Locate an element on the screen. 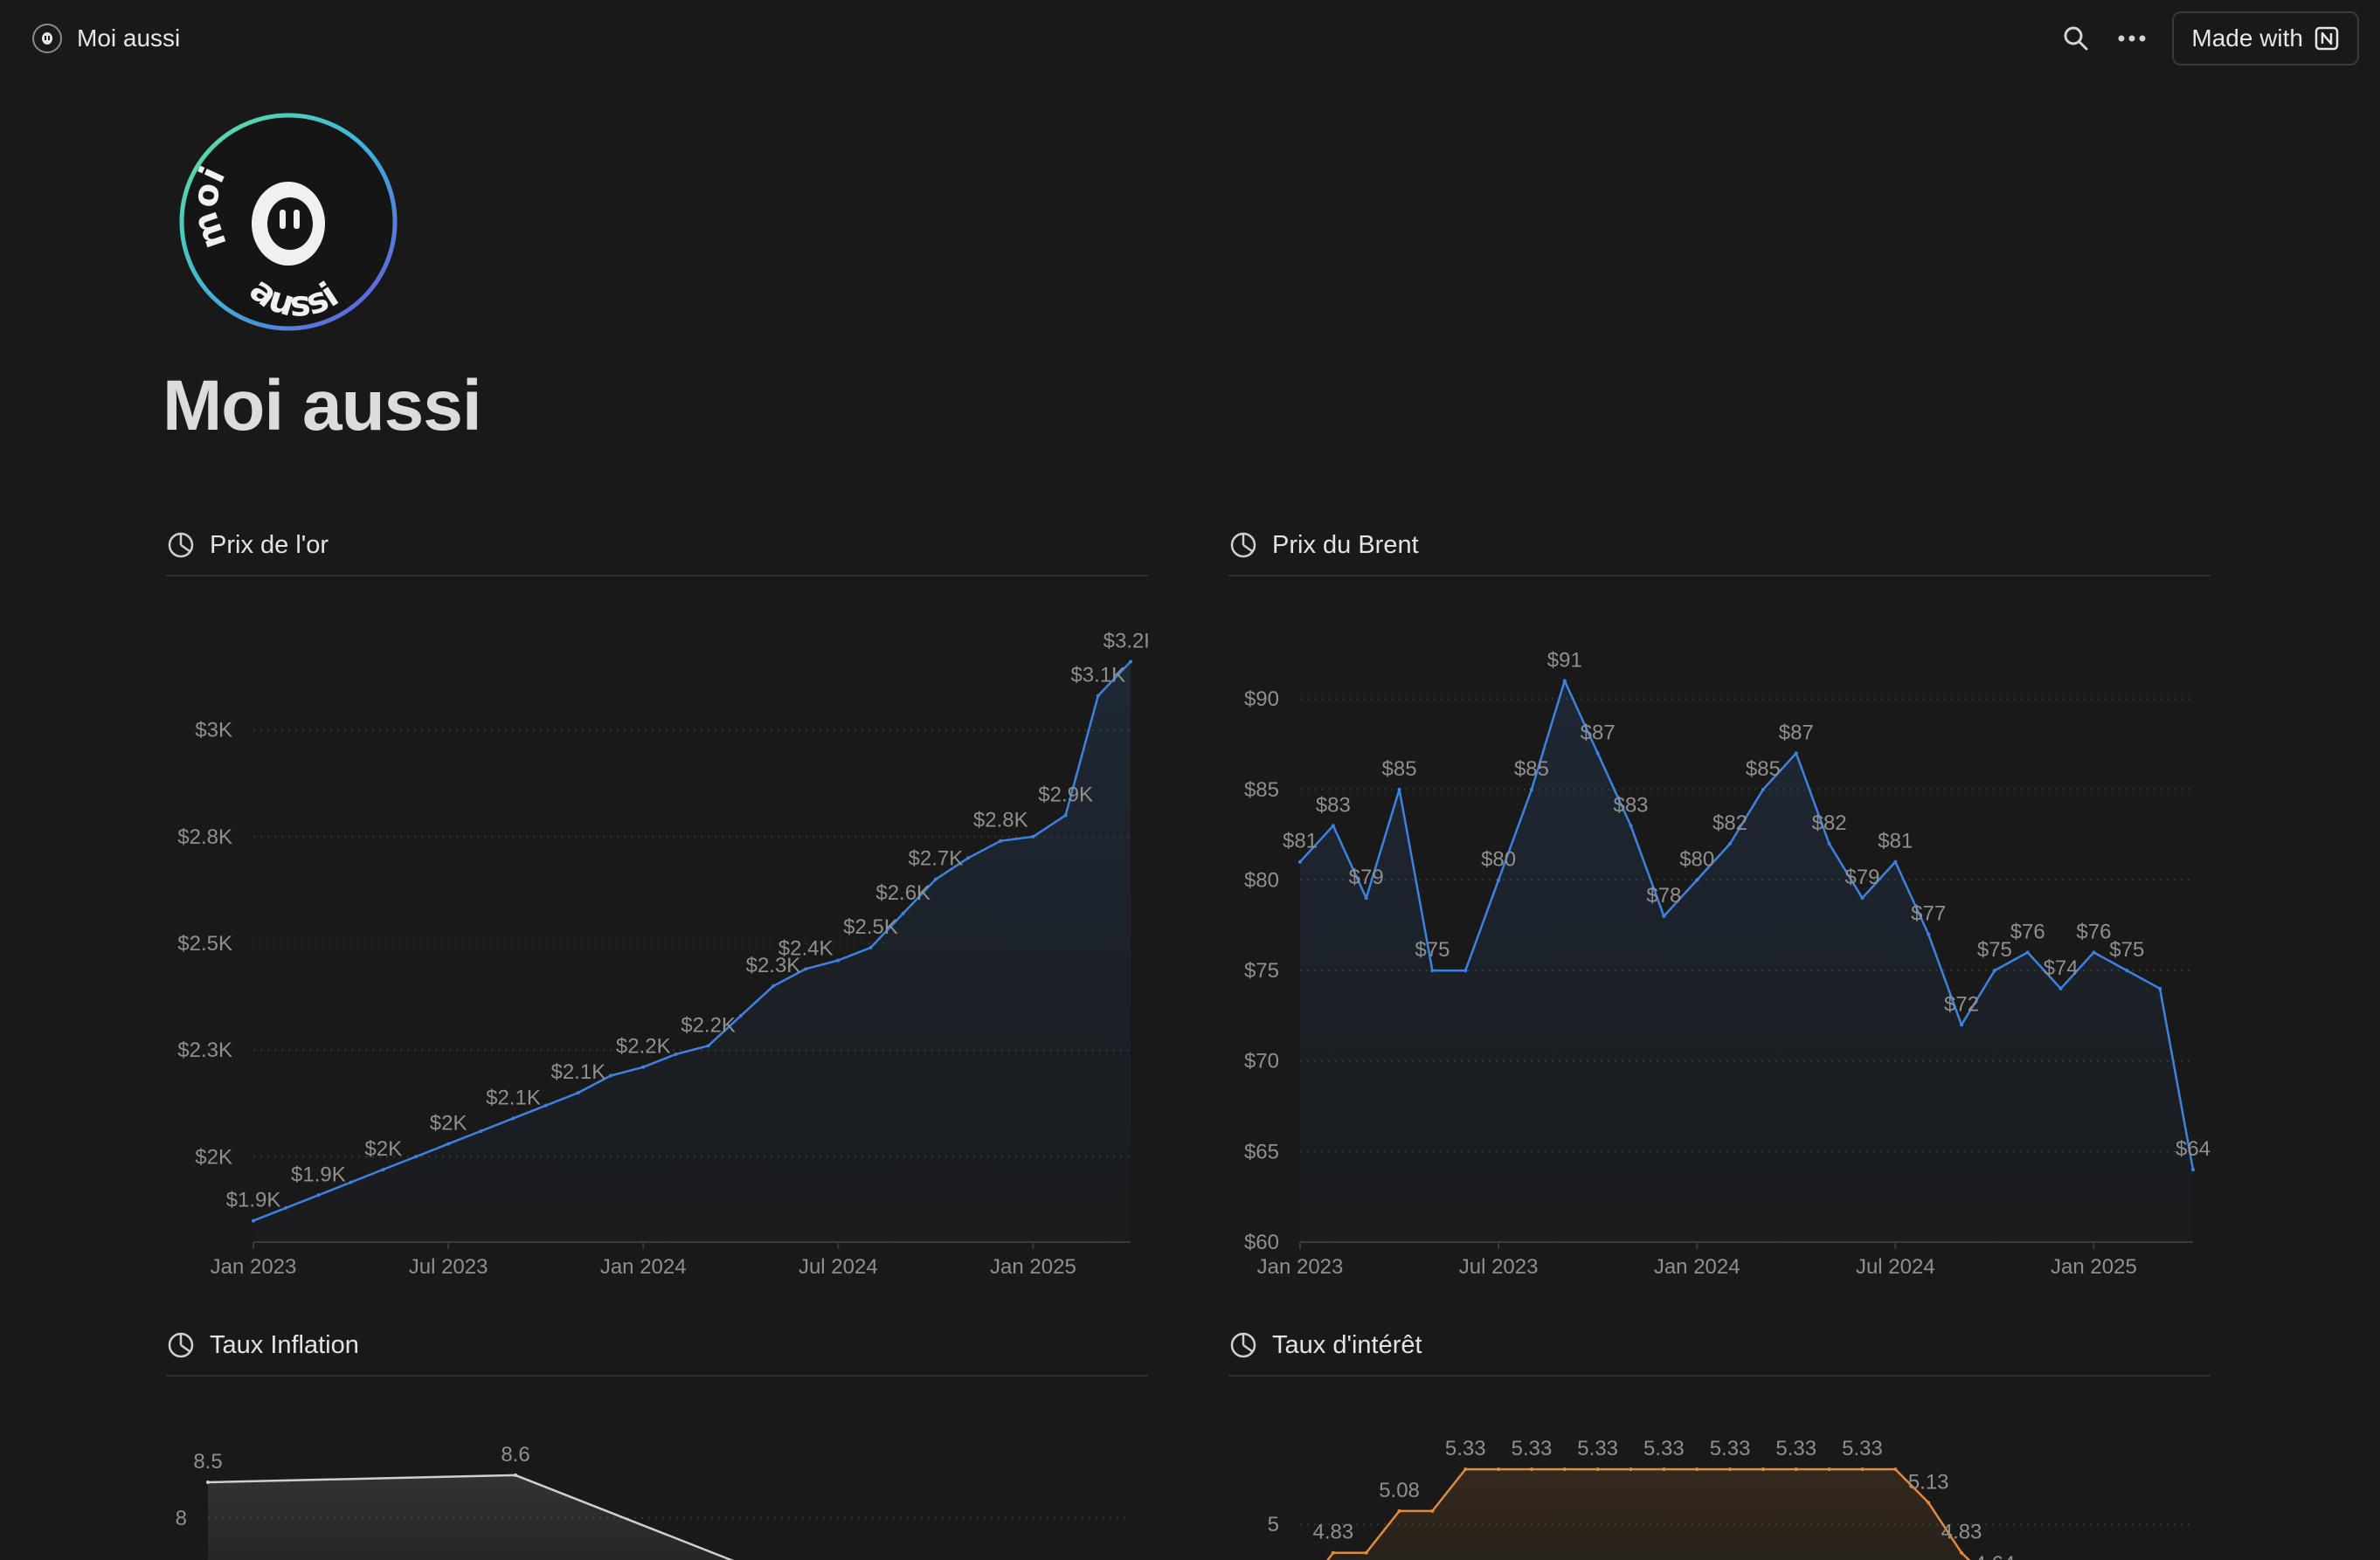 This screenshot has height=1560, width=2380. data-label: 5.13 is located at coordinates (1928, 1482).